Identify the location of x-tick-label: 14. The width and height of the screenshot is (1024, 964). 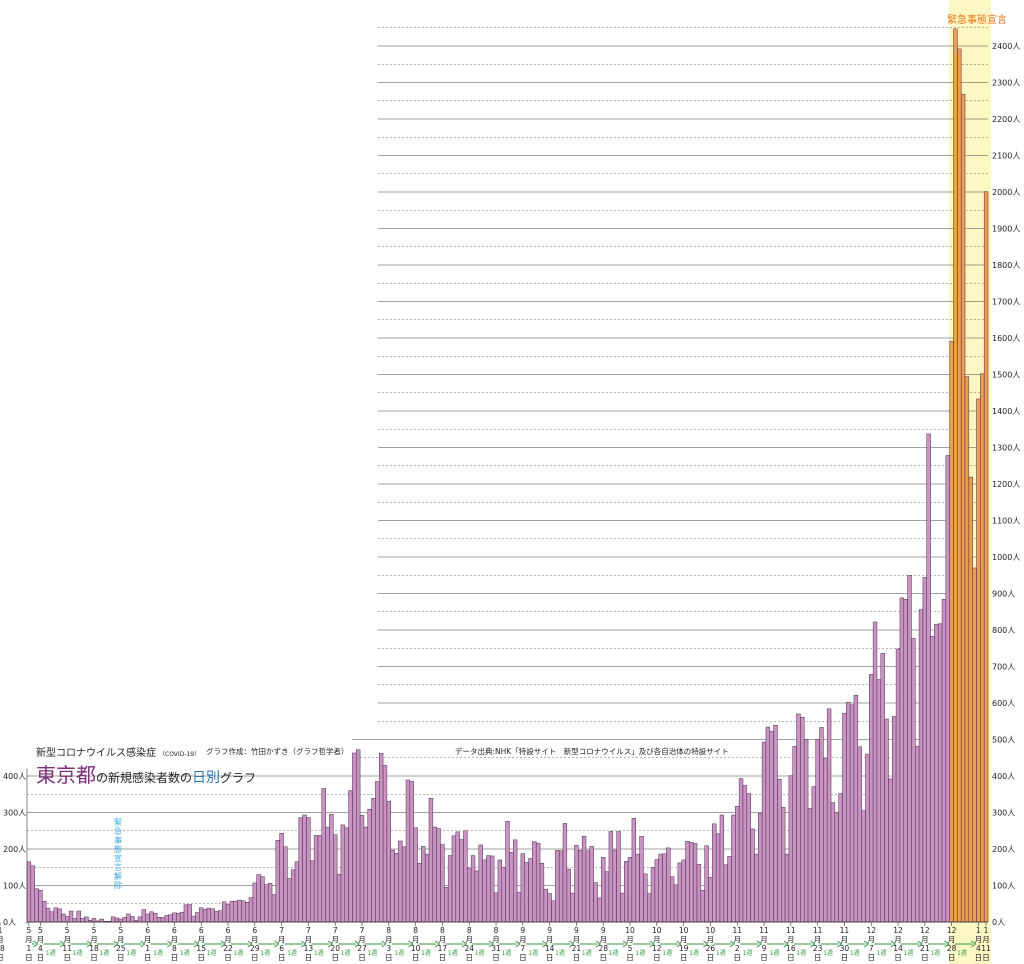
(550, 948).